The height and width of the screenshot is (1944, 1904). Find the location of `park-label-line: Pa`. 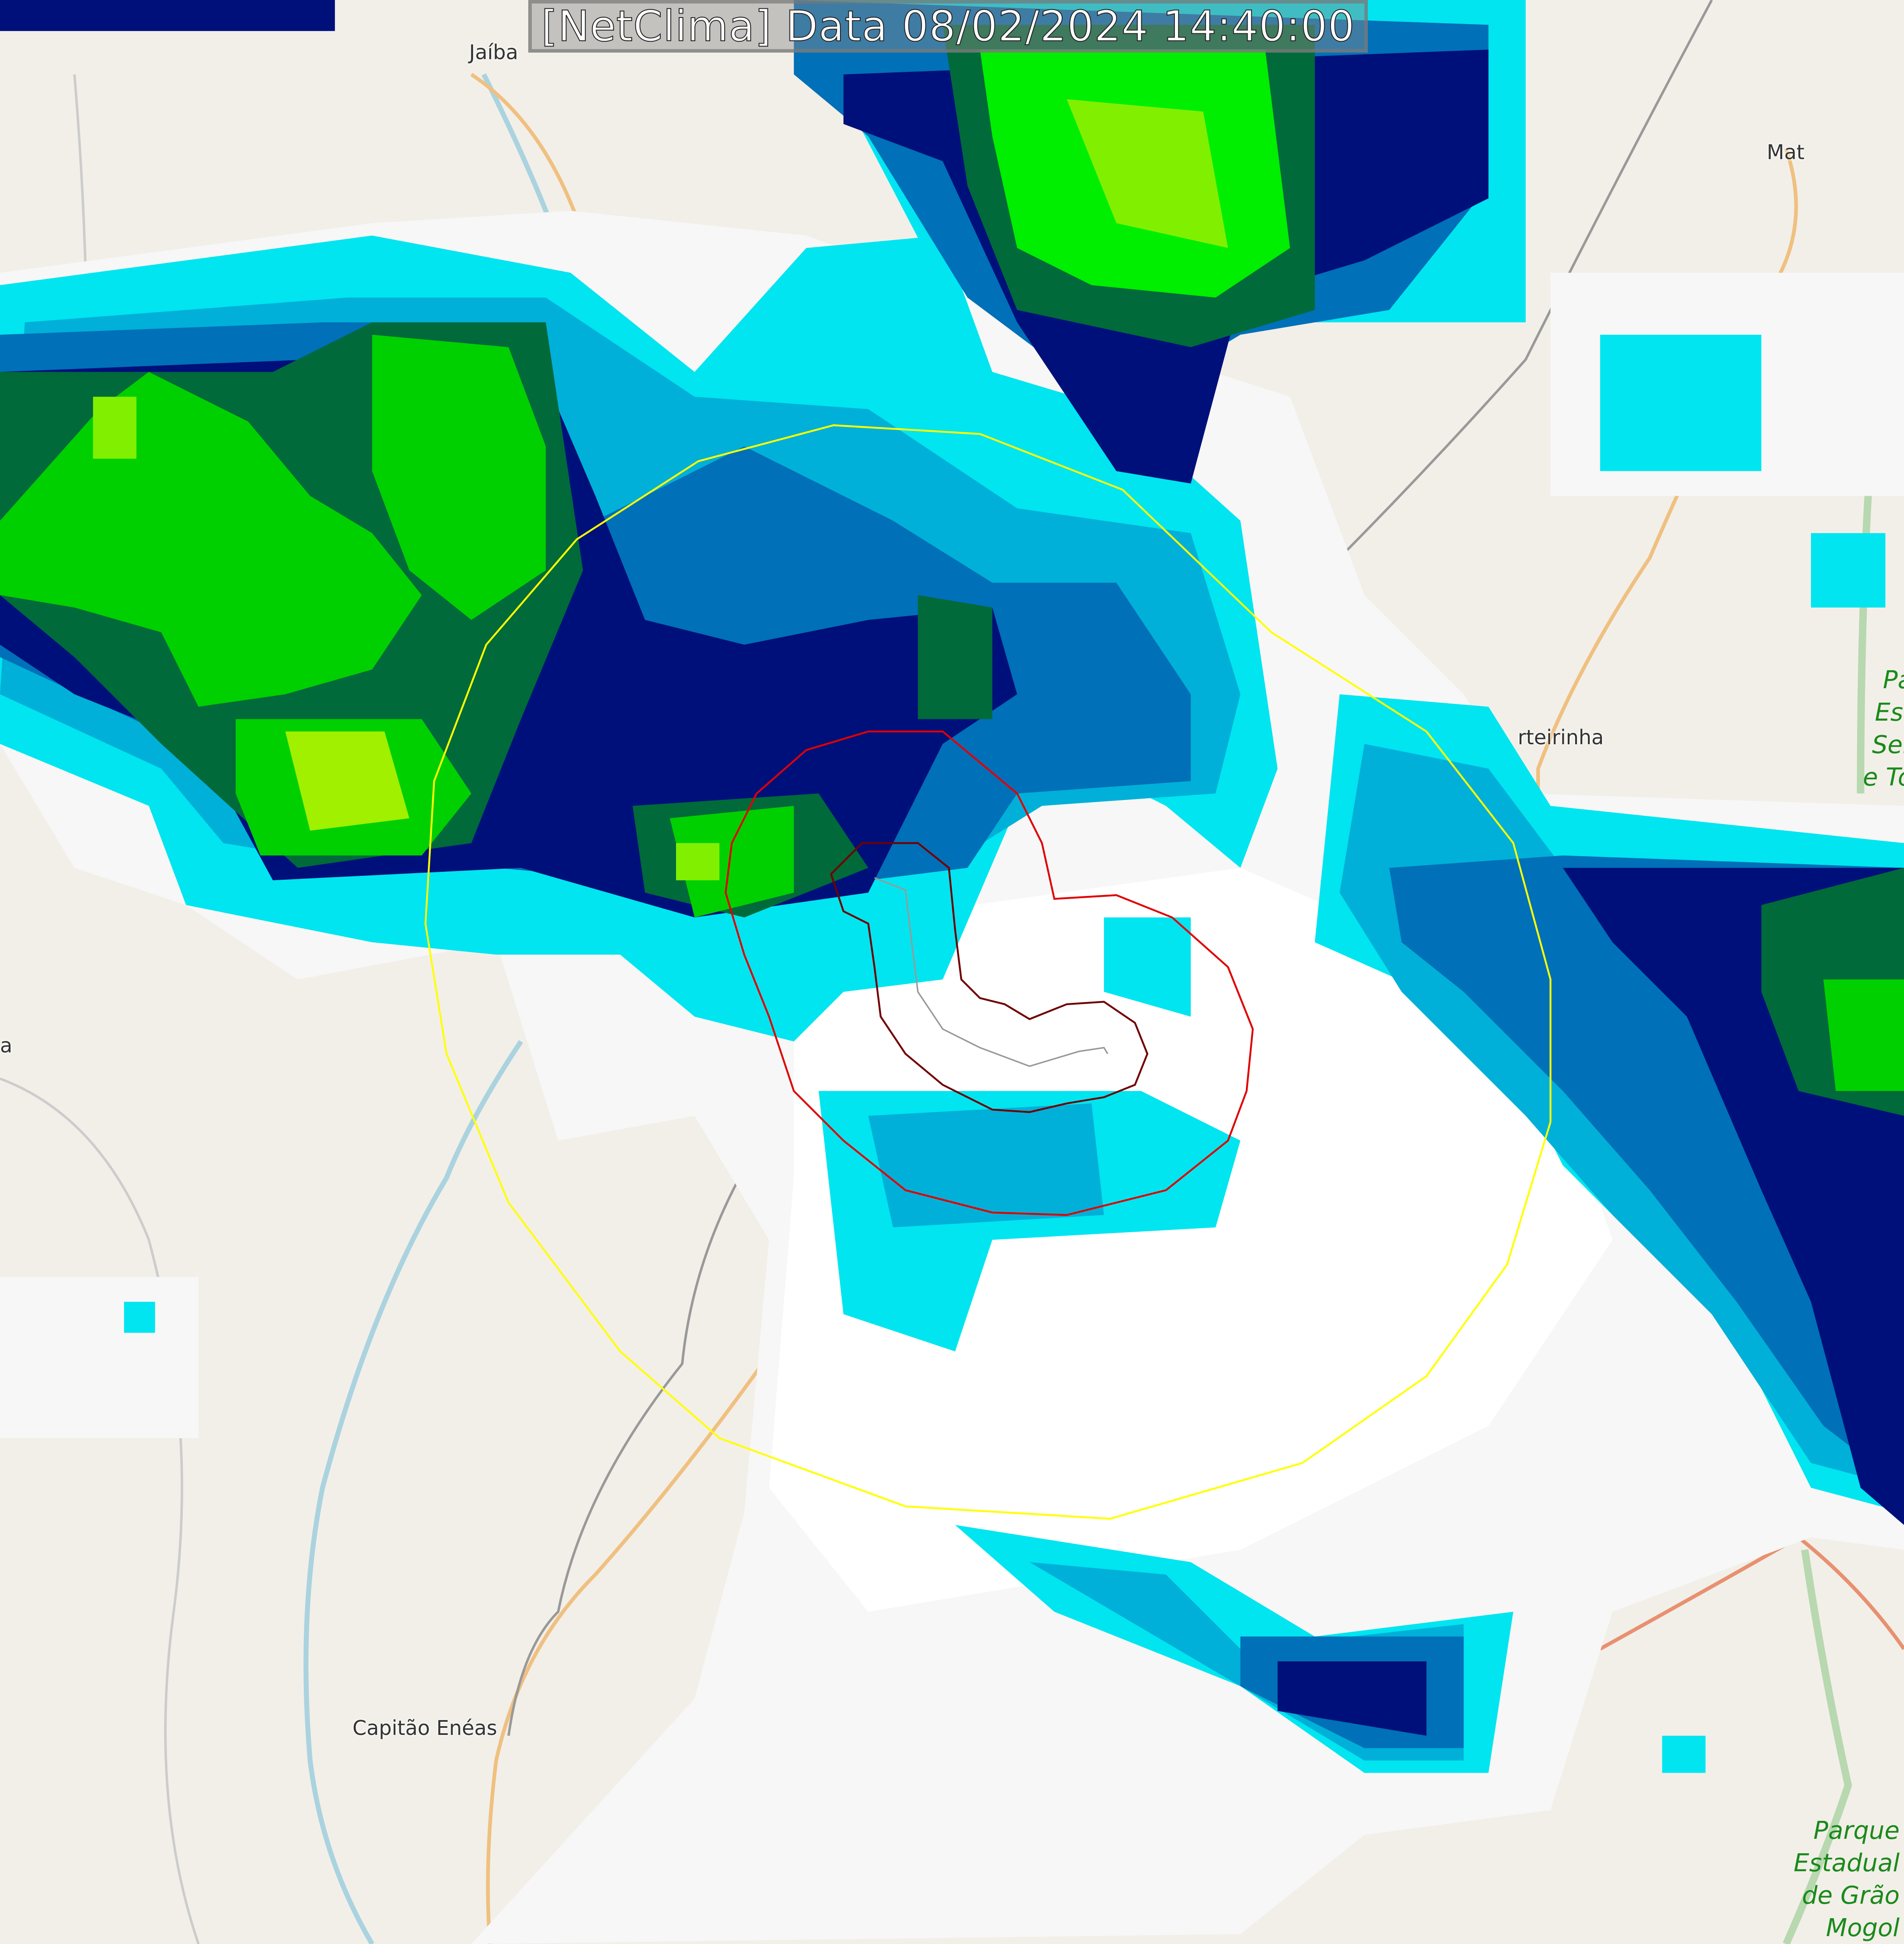

park-label-line: Pa is located at coordinates (1893, 680).